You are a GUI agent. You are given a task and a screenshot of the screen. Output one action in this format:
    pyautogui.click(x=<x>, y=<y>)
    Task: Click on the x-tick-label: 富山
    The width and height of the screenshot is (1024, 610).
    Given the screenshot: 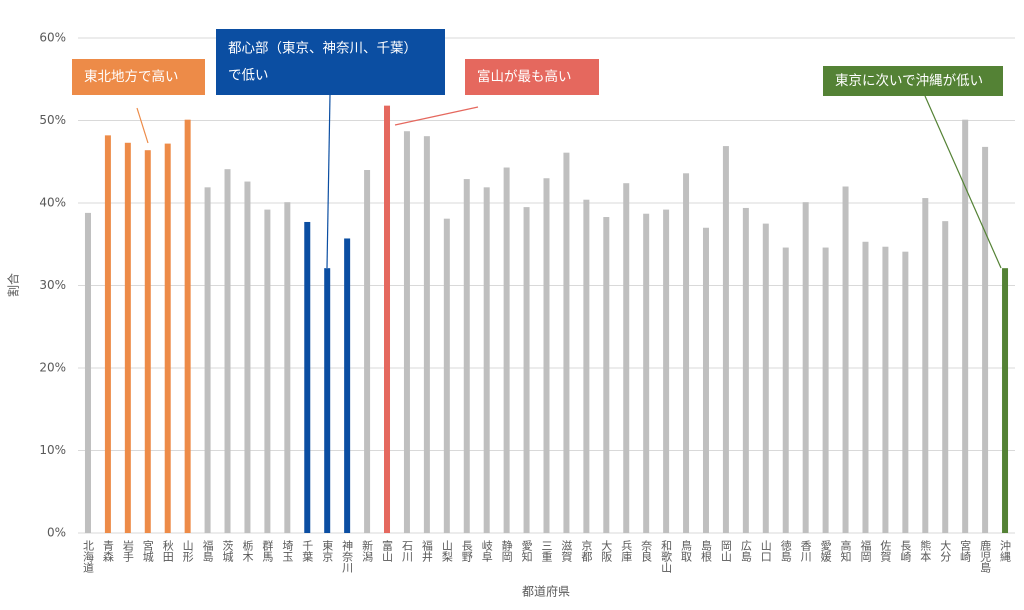 What is the action you would take?
    pyautogui.click(x=387, y=550)
    